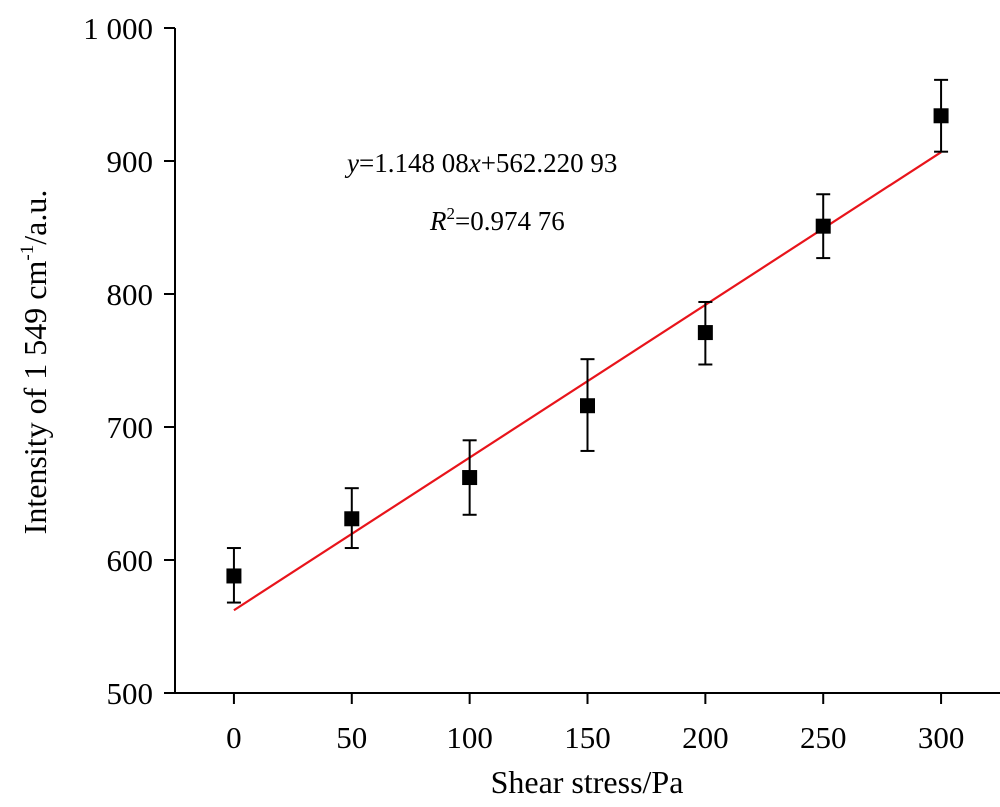 The height and width of the screenshot is (807, 1000). What do you see at coordinates (351, 737) in the screenshot?
I see `x-tick-label: 50` at bounding box center [351, 737].